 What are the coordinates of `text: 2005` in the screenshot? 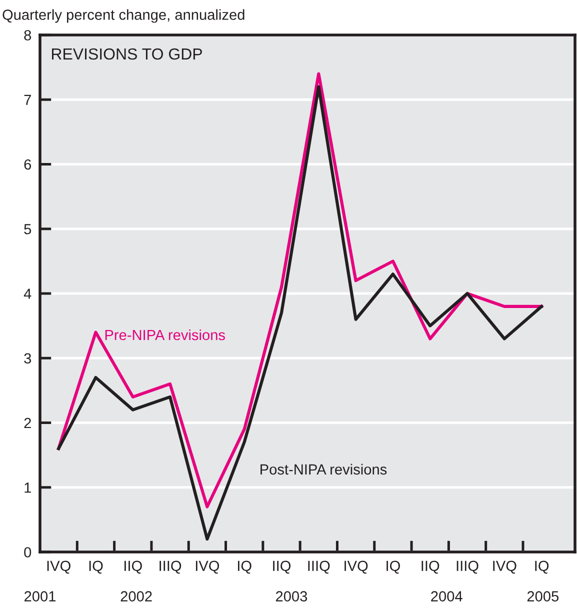 It's located at (543, 596).